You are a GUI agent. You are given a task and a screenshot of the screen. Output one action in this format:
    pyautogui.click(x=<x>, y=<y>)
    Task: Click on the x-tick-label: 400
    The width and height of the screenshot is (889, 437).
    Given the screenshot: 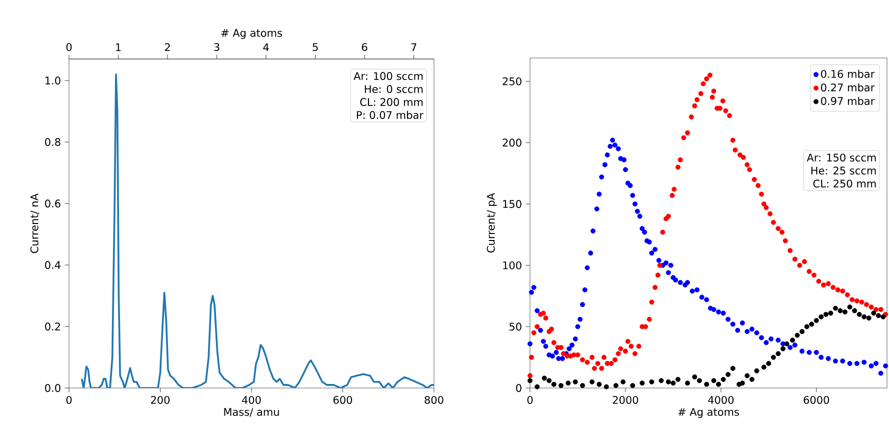 What is the action you would take?
    pyautogui.click(x=251, y=400)
    